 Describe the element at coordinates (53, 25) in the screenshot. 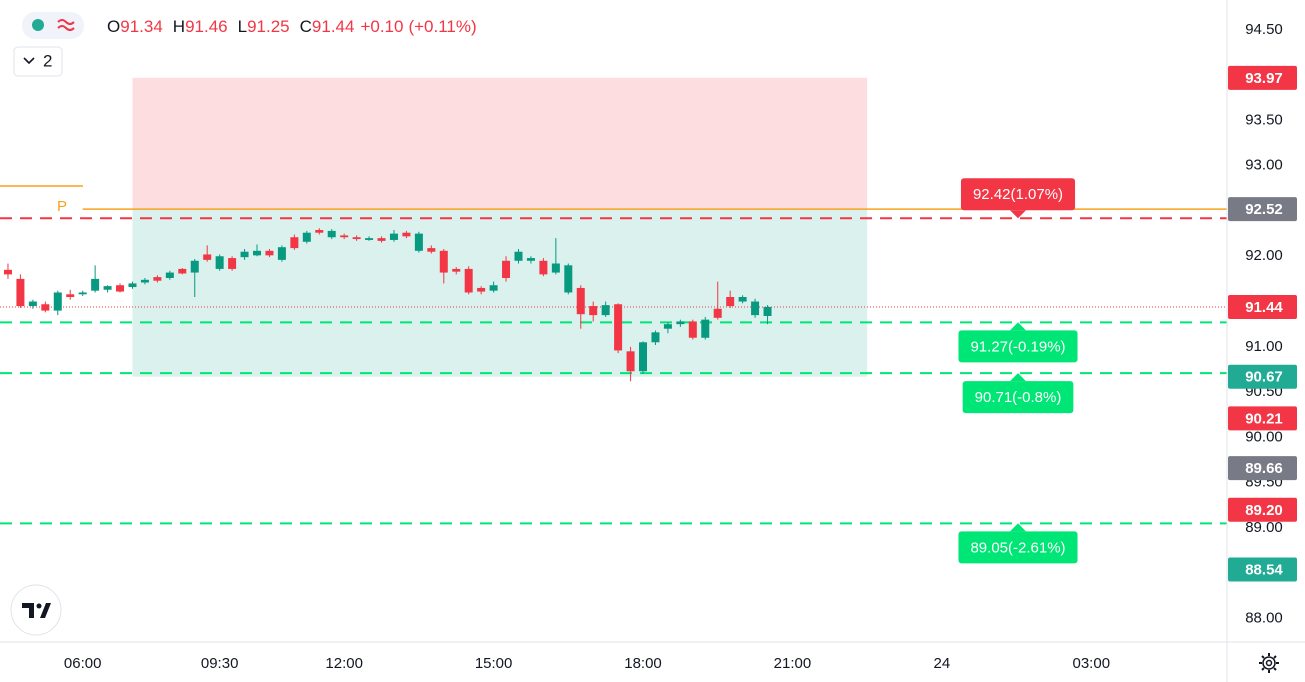

I see `symbol-toggle` at that location.